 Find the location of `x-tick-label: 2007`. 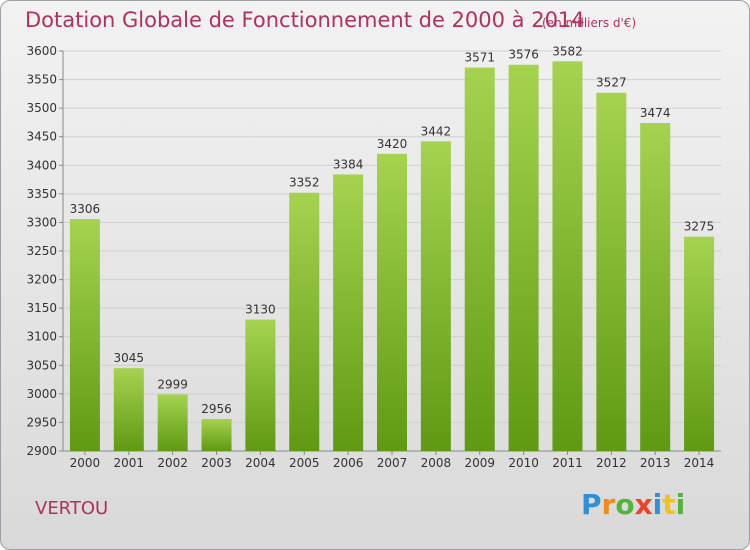

x-tick-label: 2007 is located at coordinates (392, 463).